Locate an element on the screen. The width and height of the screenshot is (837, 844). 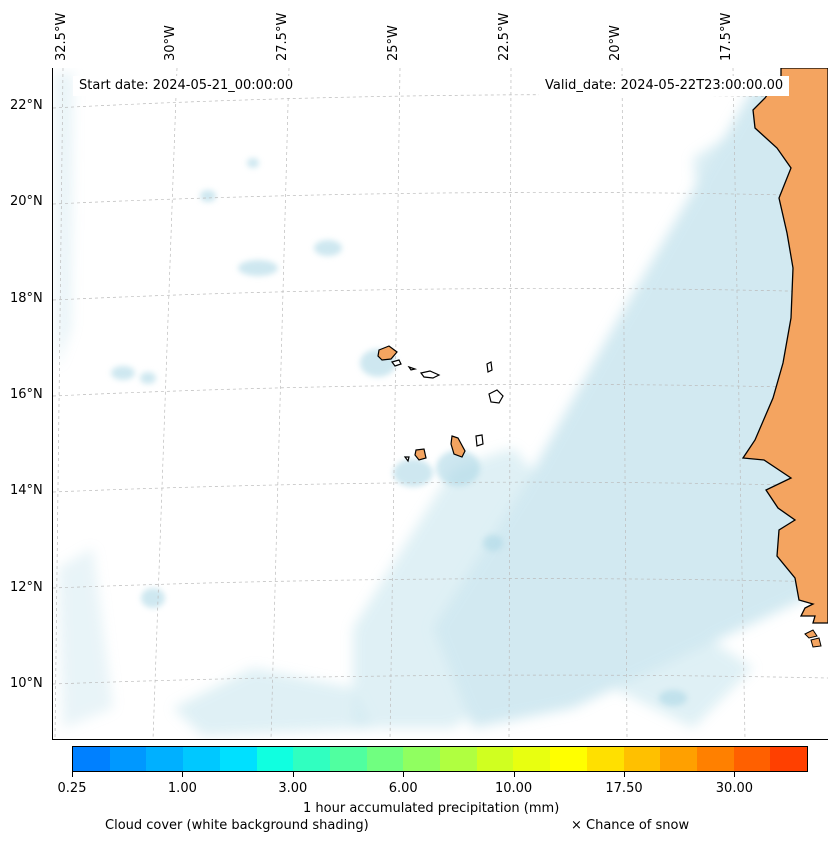
colorbar-title: 1 hour accumulated precipitation (mm) is located at coordinates (431, 808).